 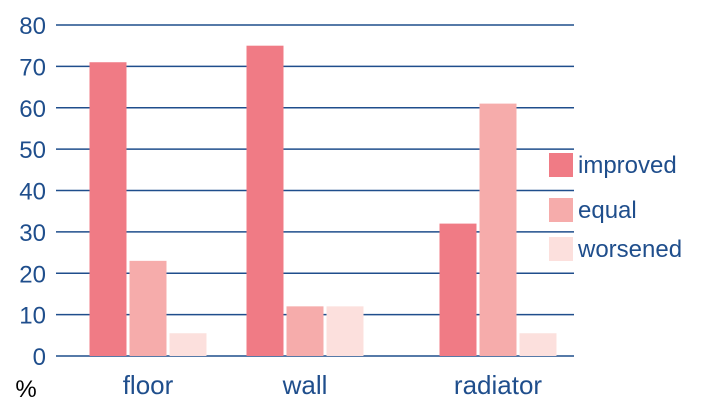 What do you see at coordinates (333, 384) in the screenshot?
I see `x-axis-category-labels: floor wall radiator` at bounding box center [333, 384].